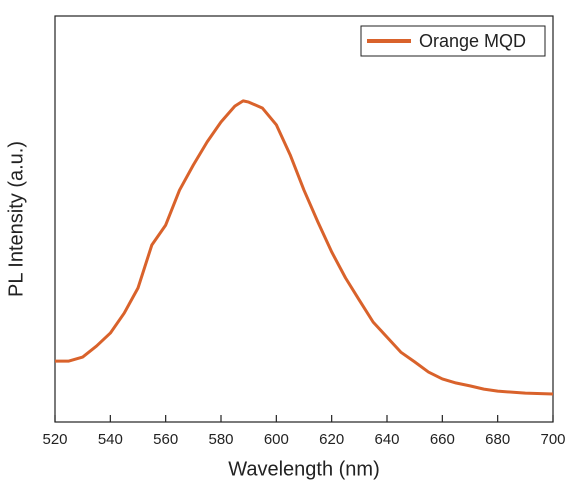  I want to click on x-tick-label: 640, so click(386, 439).